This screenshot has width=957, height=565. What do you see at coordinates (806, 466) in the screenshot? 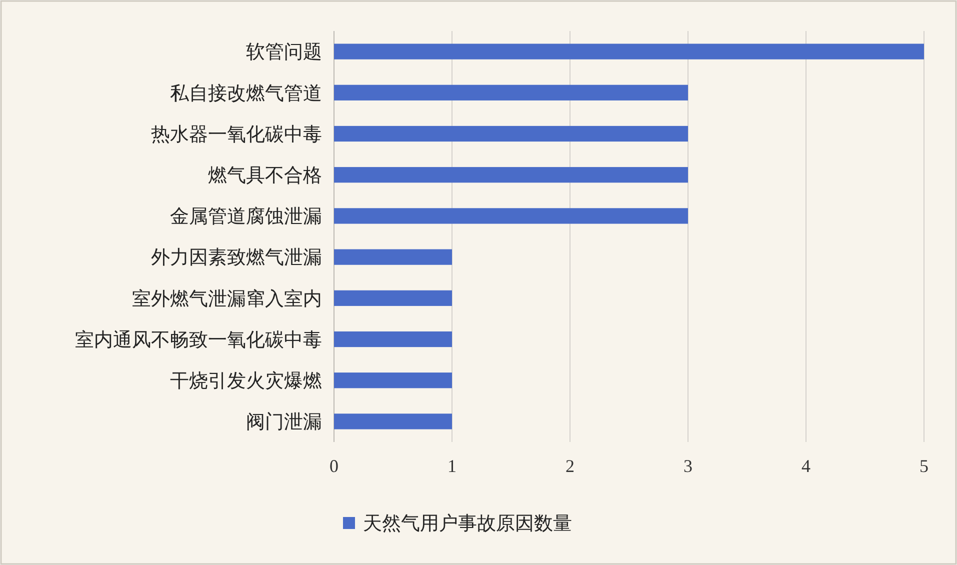
I see `x-tick-label: 4` at bounding box center [806, 466].